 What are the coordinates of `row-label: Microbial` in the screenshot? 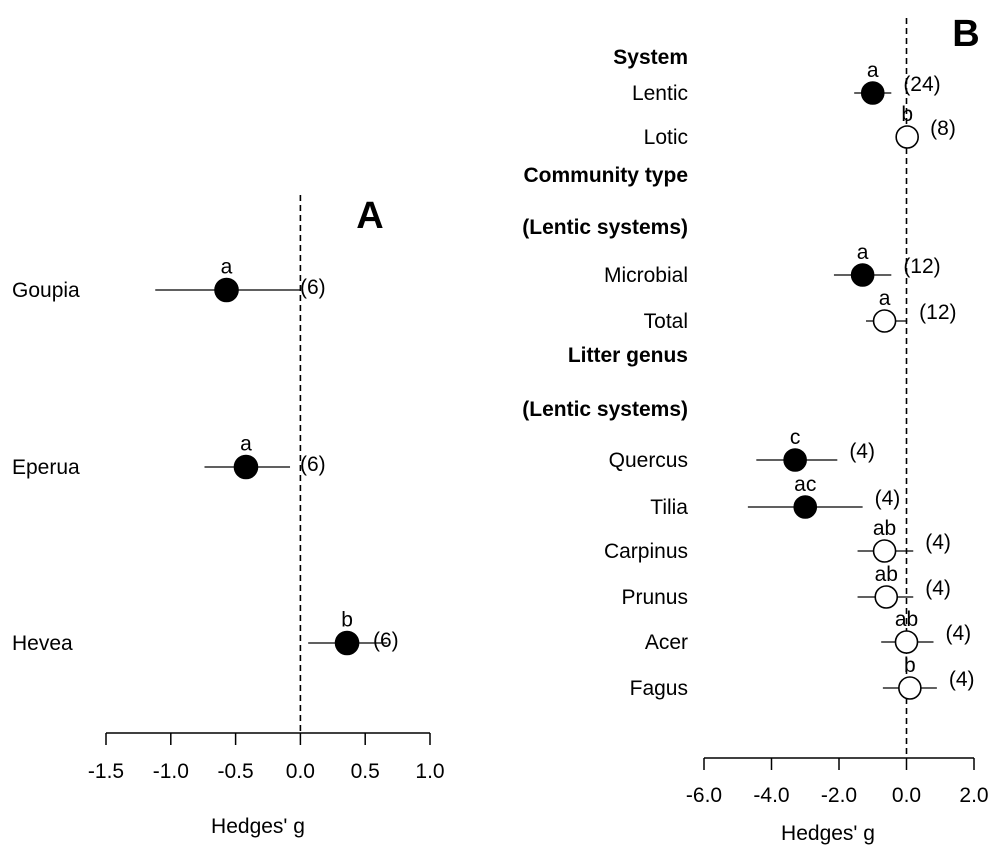 It's located at (646, 275).